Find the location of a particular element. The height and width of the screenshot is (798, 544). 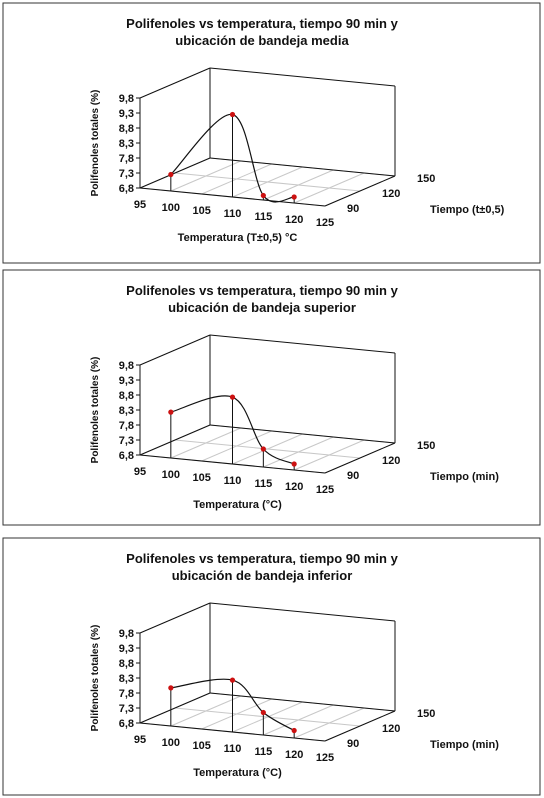

y-axis-label: Tiempo (t±0,5) is located at coordinates (467, 210).